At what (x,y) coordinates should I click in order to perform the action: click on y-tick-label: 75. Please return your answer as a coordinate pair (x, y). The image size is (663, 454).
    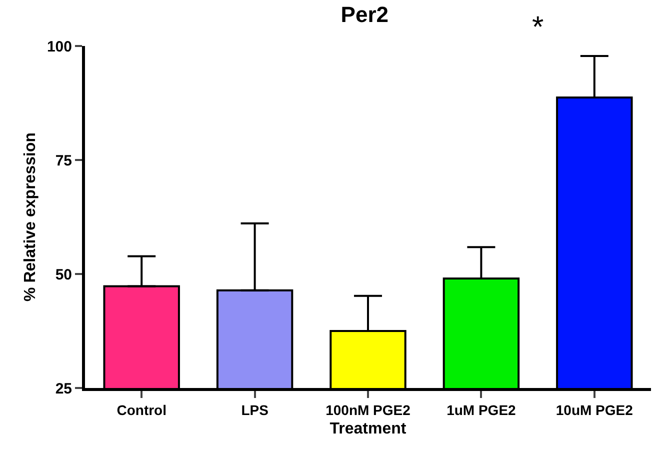
    Looking at the image, I should click on (63, 161).